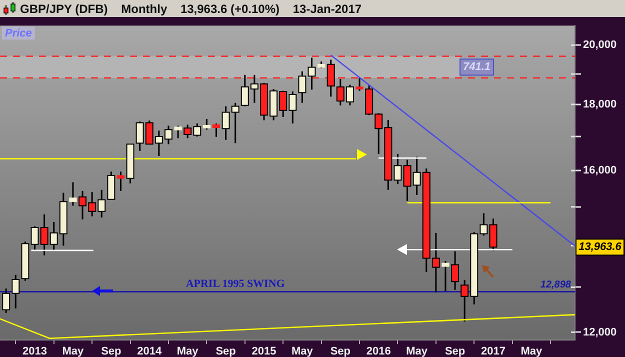 This screenshot has height=357, width=625. What do you see at coordinates (600, 170) in the screenshot?
I see `y-tick-label: 16,000` at bounding box center [600, 170].